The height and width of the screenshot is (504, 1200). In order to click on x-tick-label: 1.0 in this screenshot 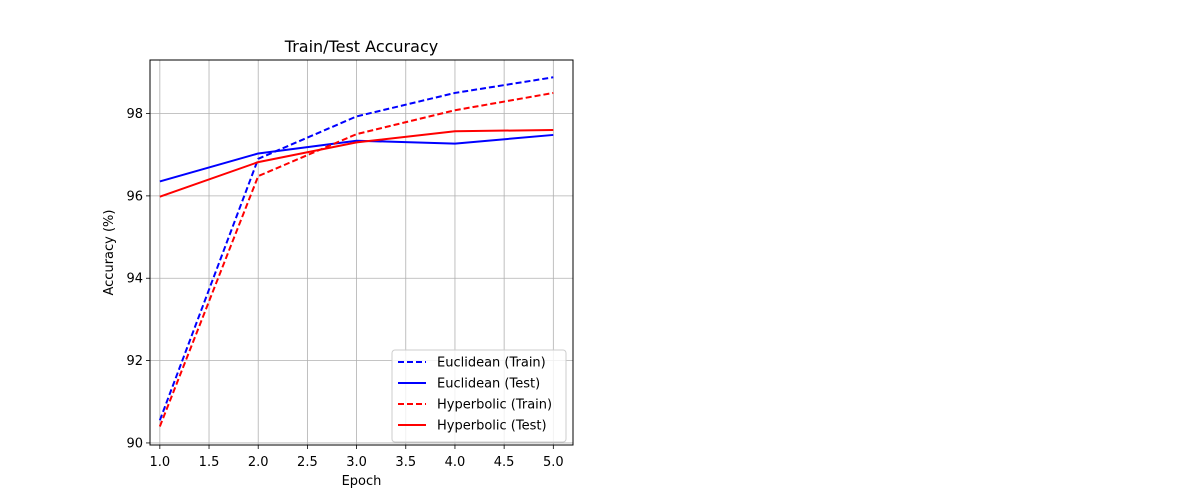, I will do `click(159, 462)`.